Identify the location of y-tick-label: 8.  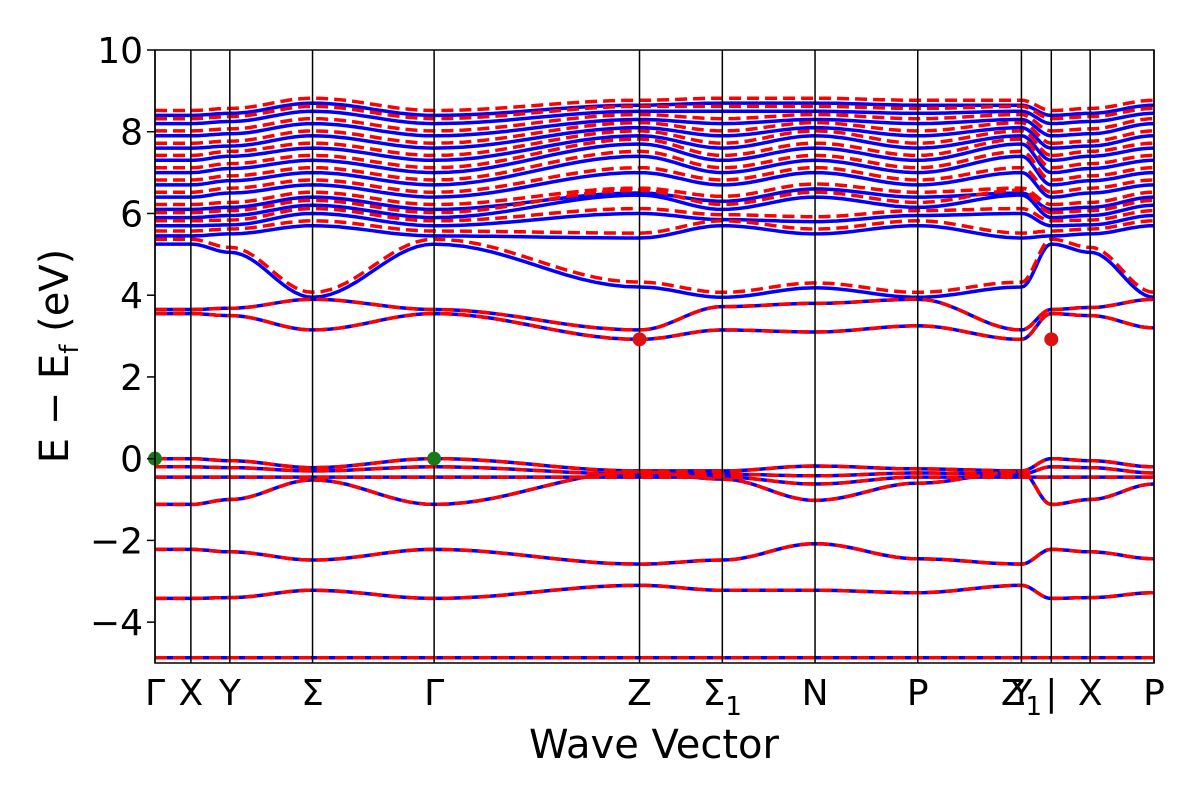
(131, 133).